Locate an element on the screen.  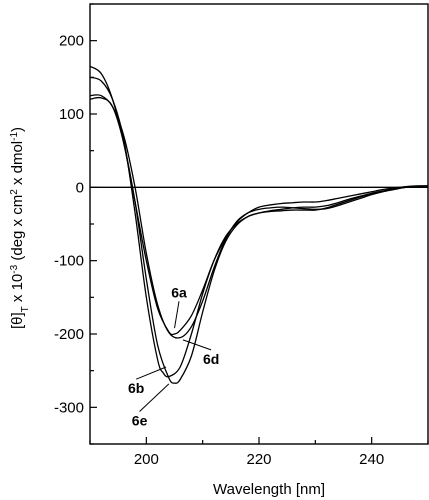
y-tick-label: 100 is located at coordinates (71, 114).